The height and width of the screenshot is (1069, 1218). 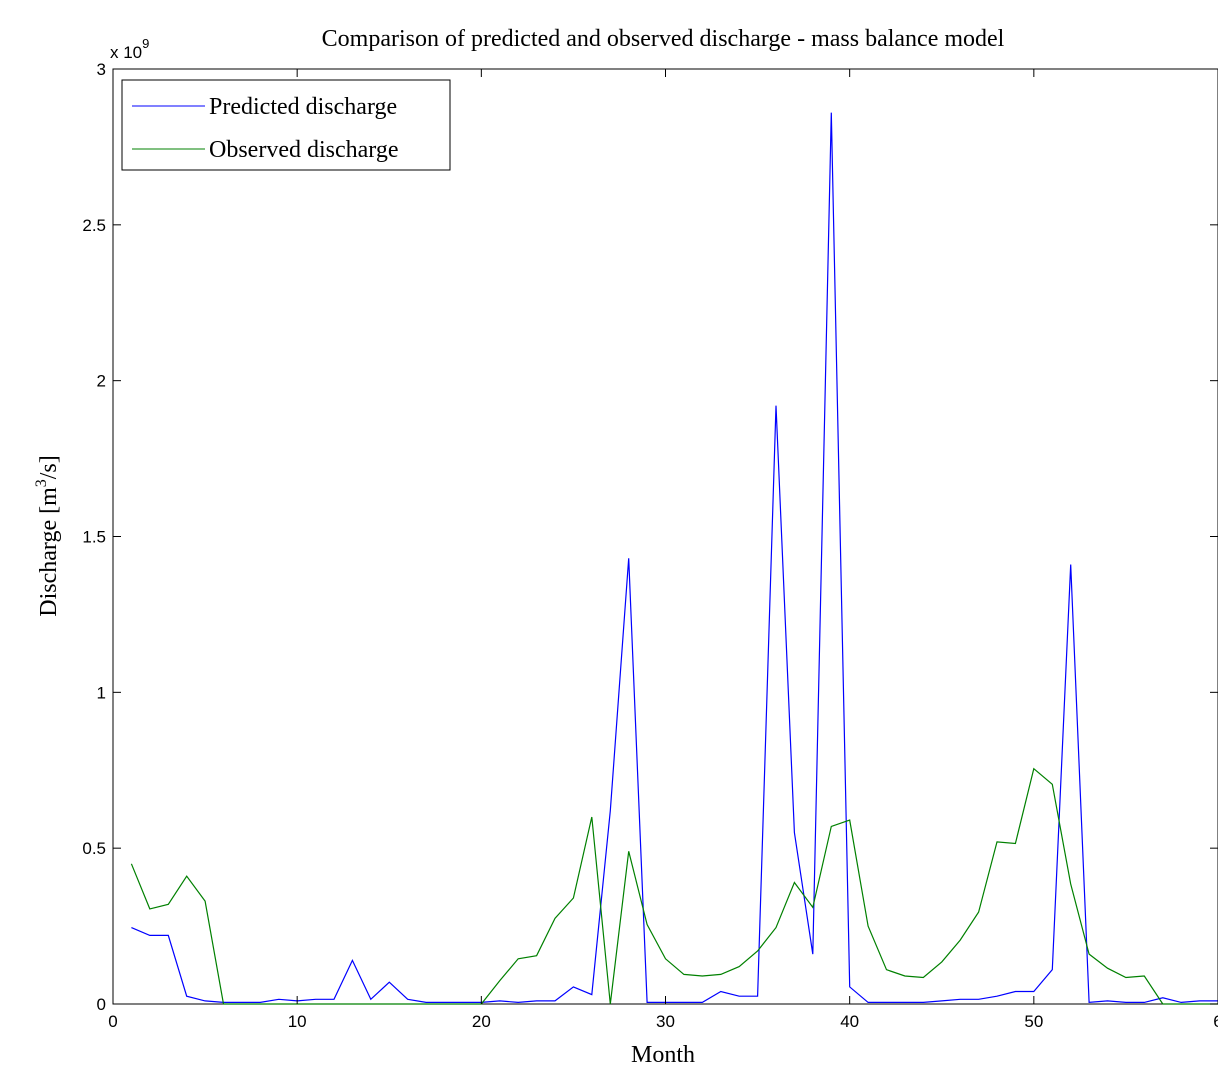 I want to click on y-tick-label: 2.5, so click(x=94, y=225).